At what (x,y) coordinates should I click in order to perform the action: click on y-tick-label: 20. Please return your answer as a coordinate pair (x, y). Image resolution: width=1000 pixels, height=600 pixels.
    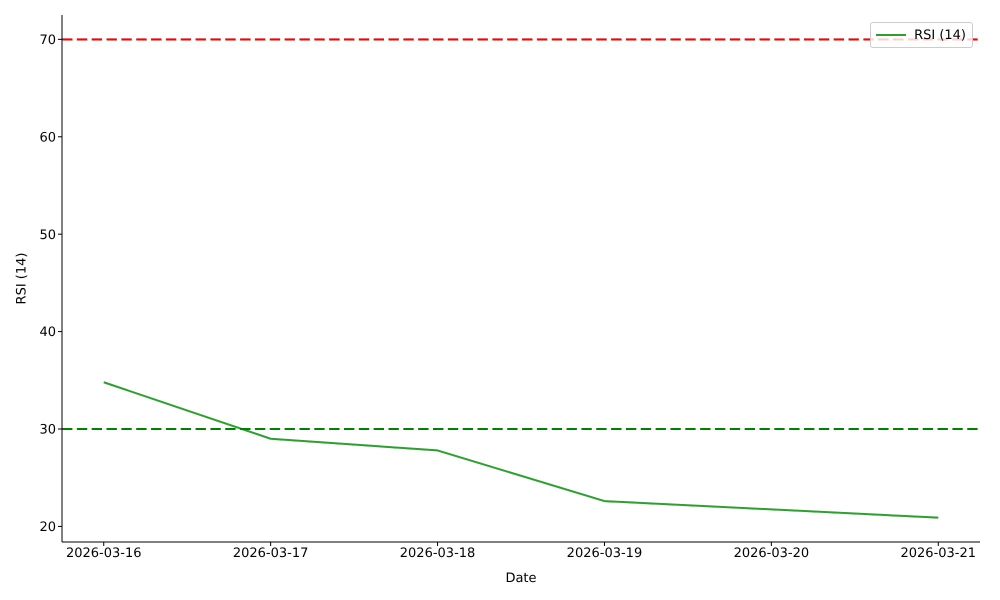
    Looking at the image, I should click on (47, 528).